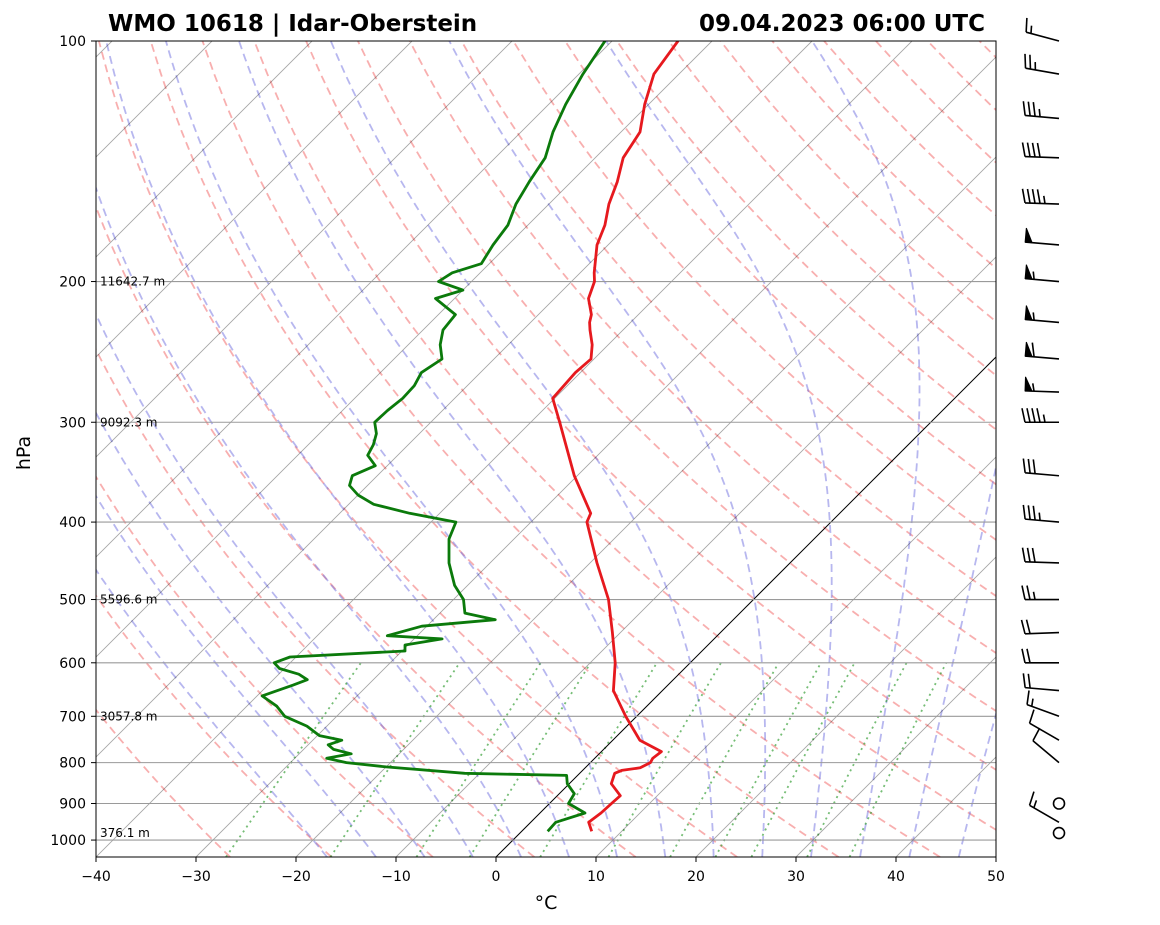  What do you see at coordinates (1043, 428) in the screenshot?
I see `wind-barbs` at bounding box center [1043, 428].